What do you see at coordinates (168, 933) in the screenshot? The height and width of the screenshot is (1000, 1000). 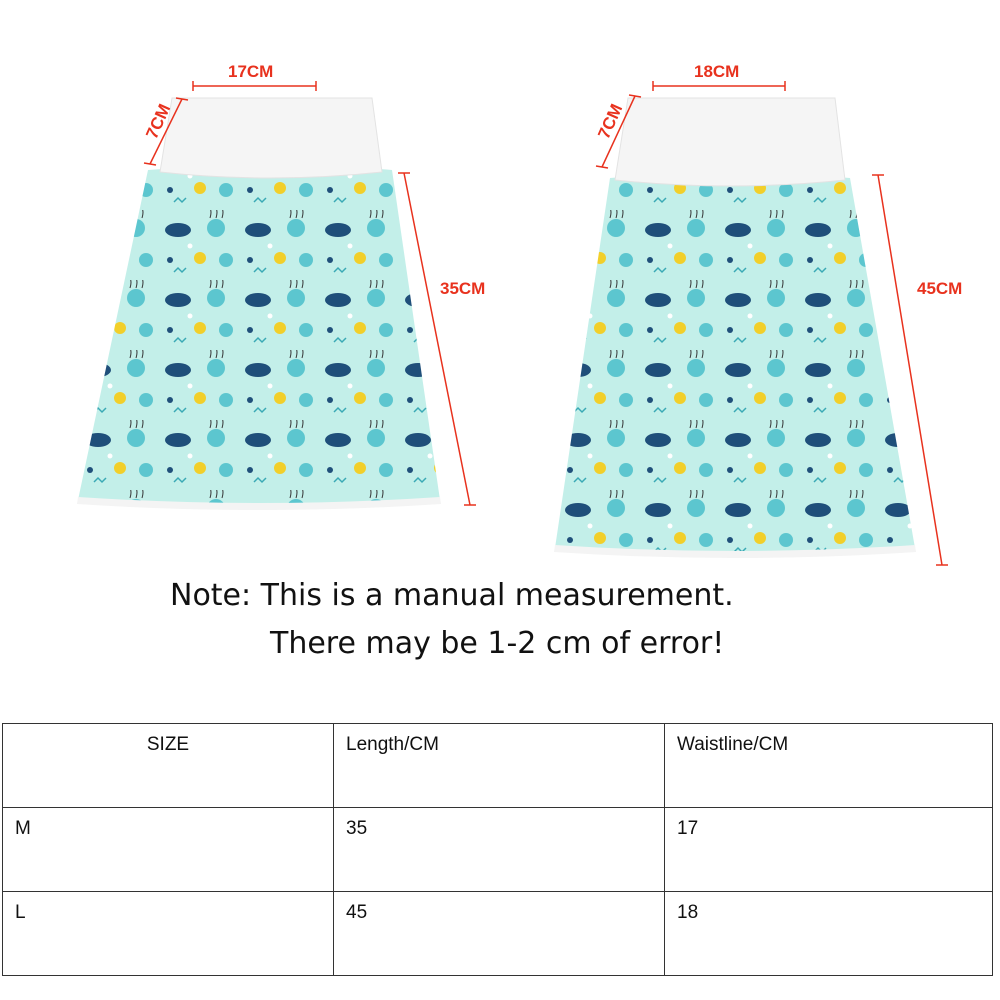 I see `cell-size: L` at bounding box center [168, 933].